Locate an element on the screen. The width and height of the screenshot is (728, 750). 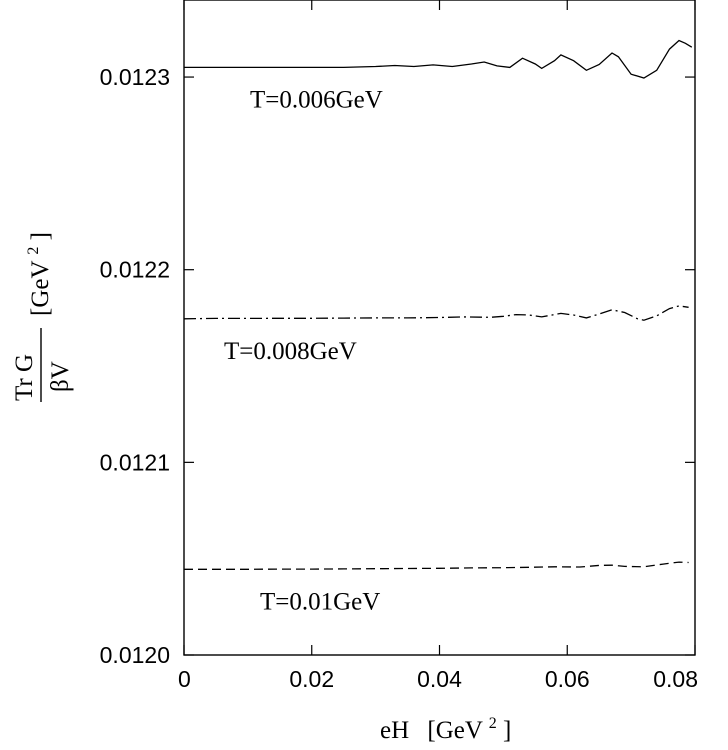
y-axis-label-unit-close: ] is located at coordinates (40, 236).